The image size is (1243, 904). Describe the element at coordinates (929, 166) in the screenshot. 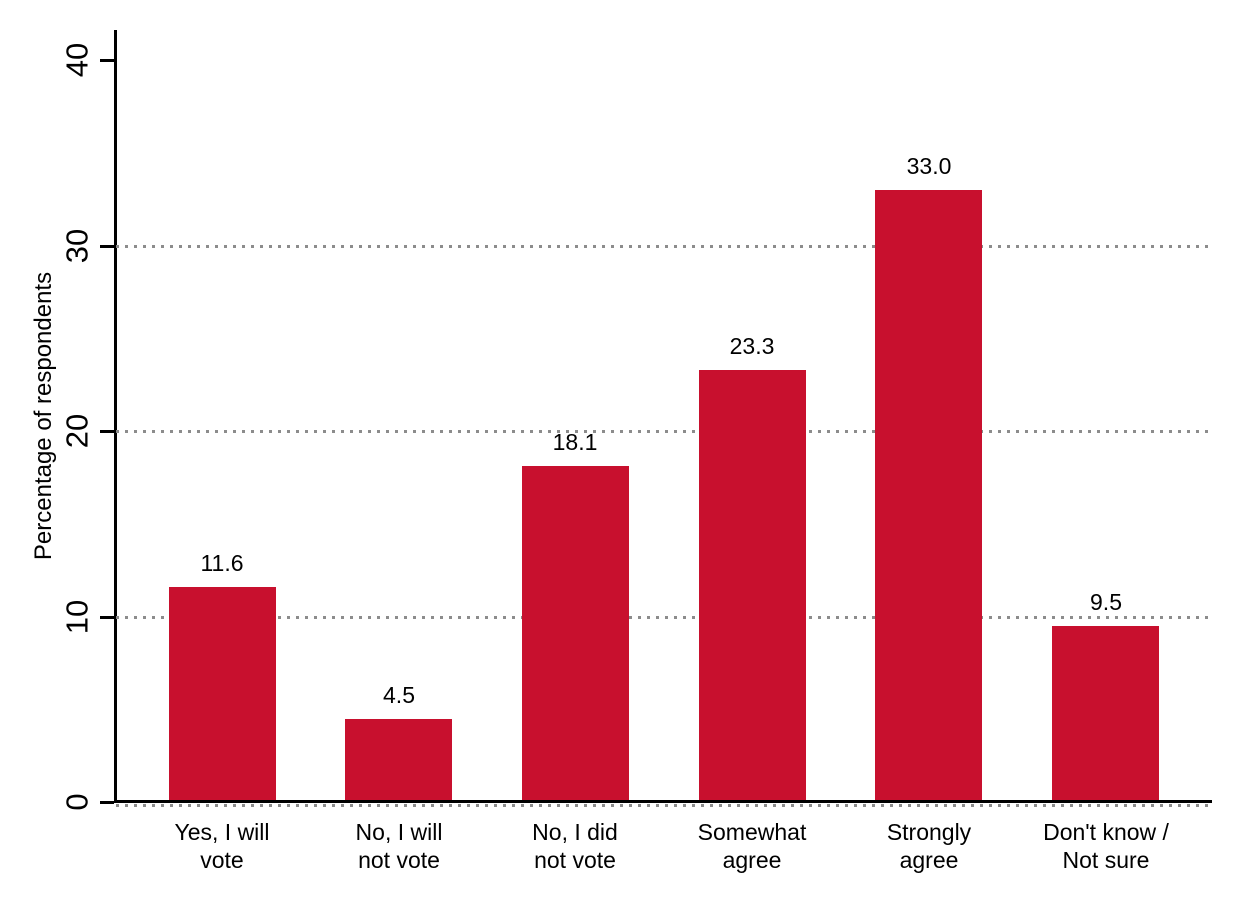

I see `bar-value-label-5: 33.0` at that location.